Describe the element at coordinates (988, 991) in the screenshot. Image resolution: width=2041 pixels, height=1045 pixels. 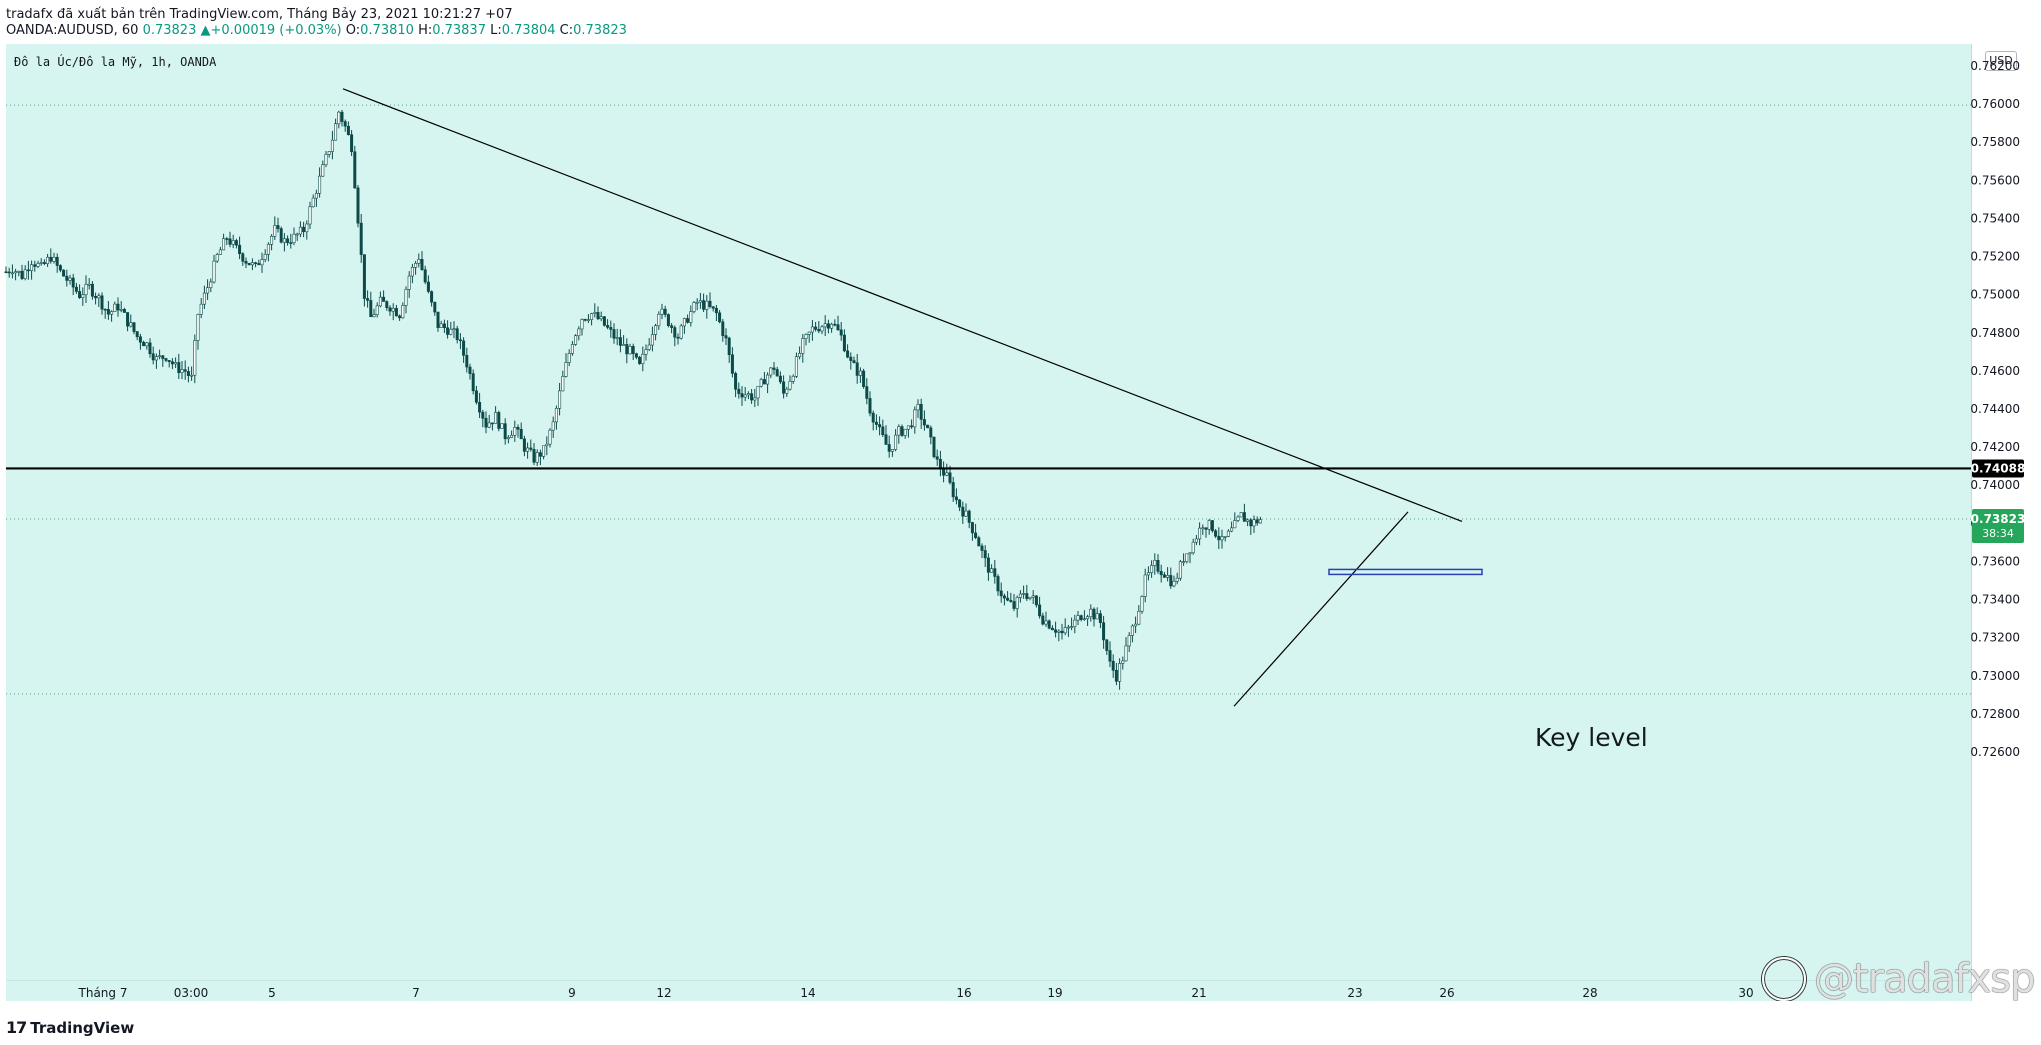
I see `time-axis` at that location.